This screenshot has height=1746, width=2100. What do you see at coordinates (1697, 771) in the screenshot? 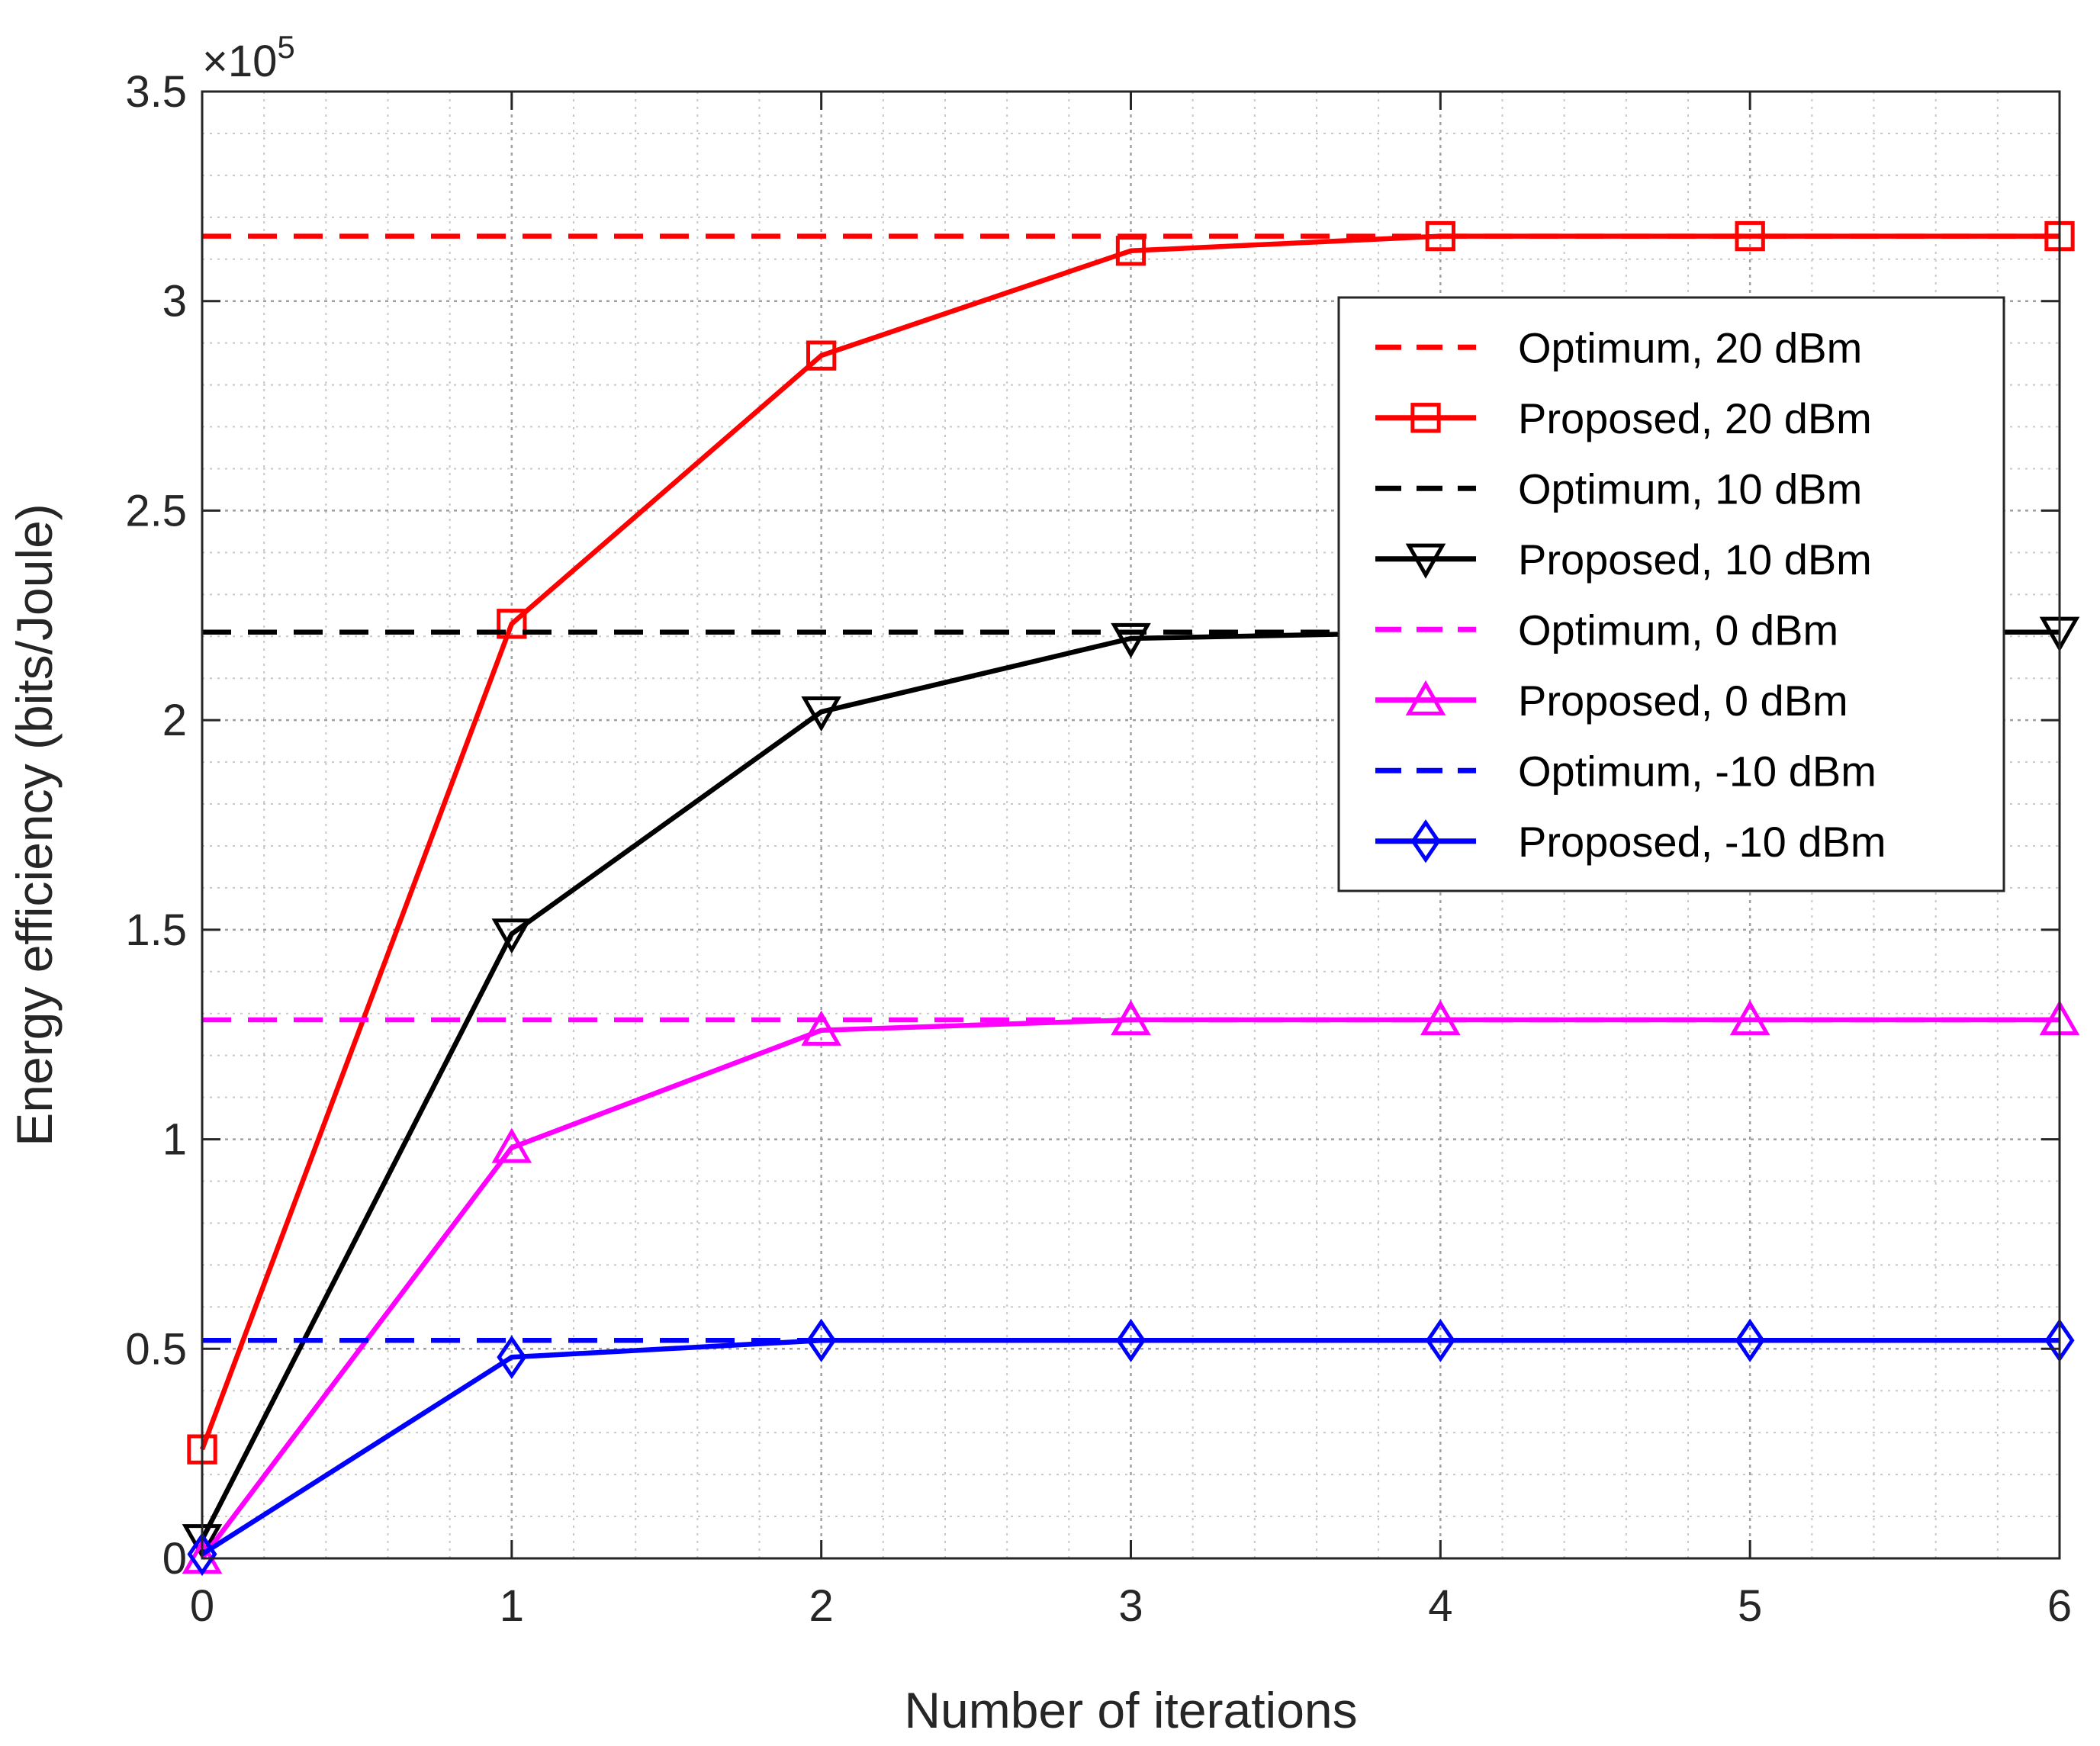
I see `legend-label: Optimum, -10 dBm` at bounding box center [1697, 771].